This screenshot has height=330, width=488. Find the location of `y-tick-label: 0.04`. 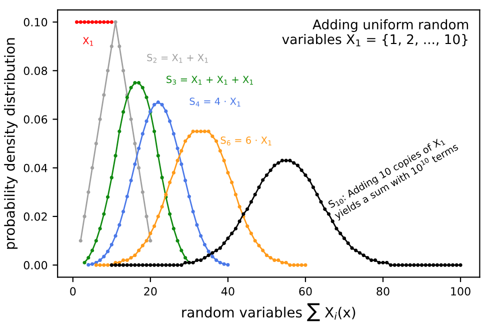

y-tick-label: 0.04 is located at coordinates (36, 168).